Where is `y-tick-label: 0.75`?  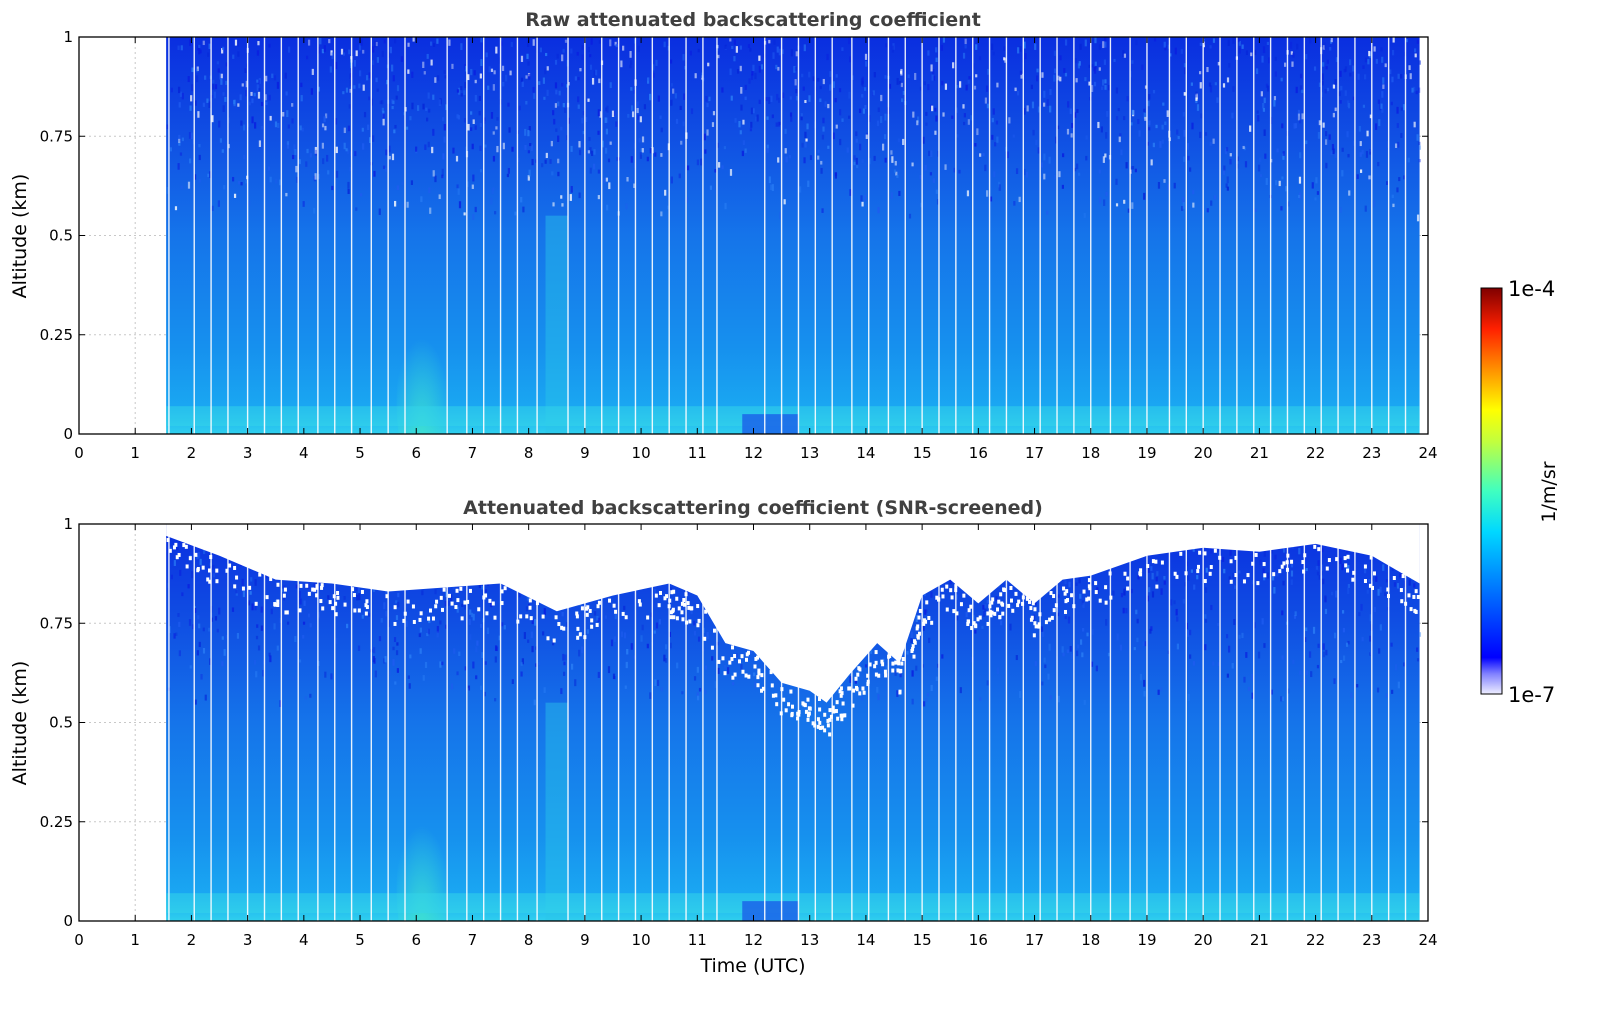
y-tick-label: 0.75 is located at coordinates (56, 136).